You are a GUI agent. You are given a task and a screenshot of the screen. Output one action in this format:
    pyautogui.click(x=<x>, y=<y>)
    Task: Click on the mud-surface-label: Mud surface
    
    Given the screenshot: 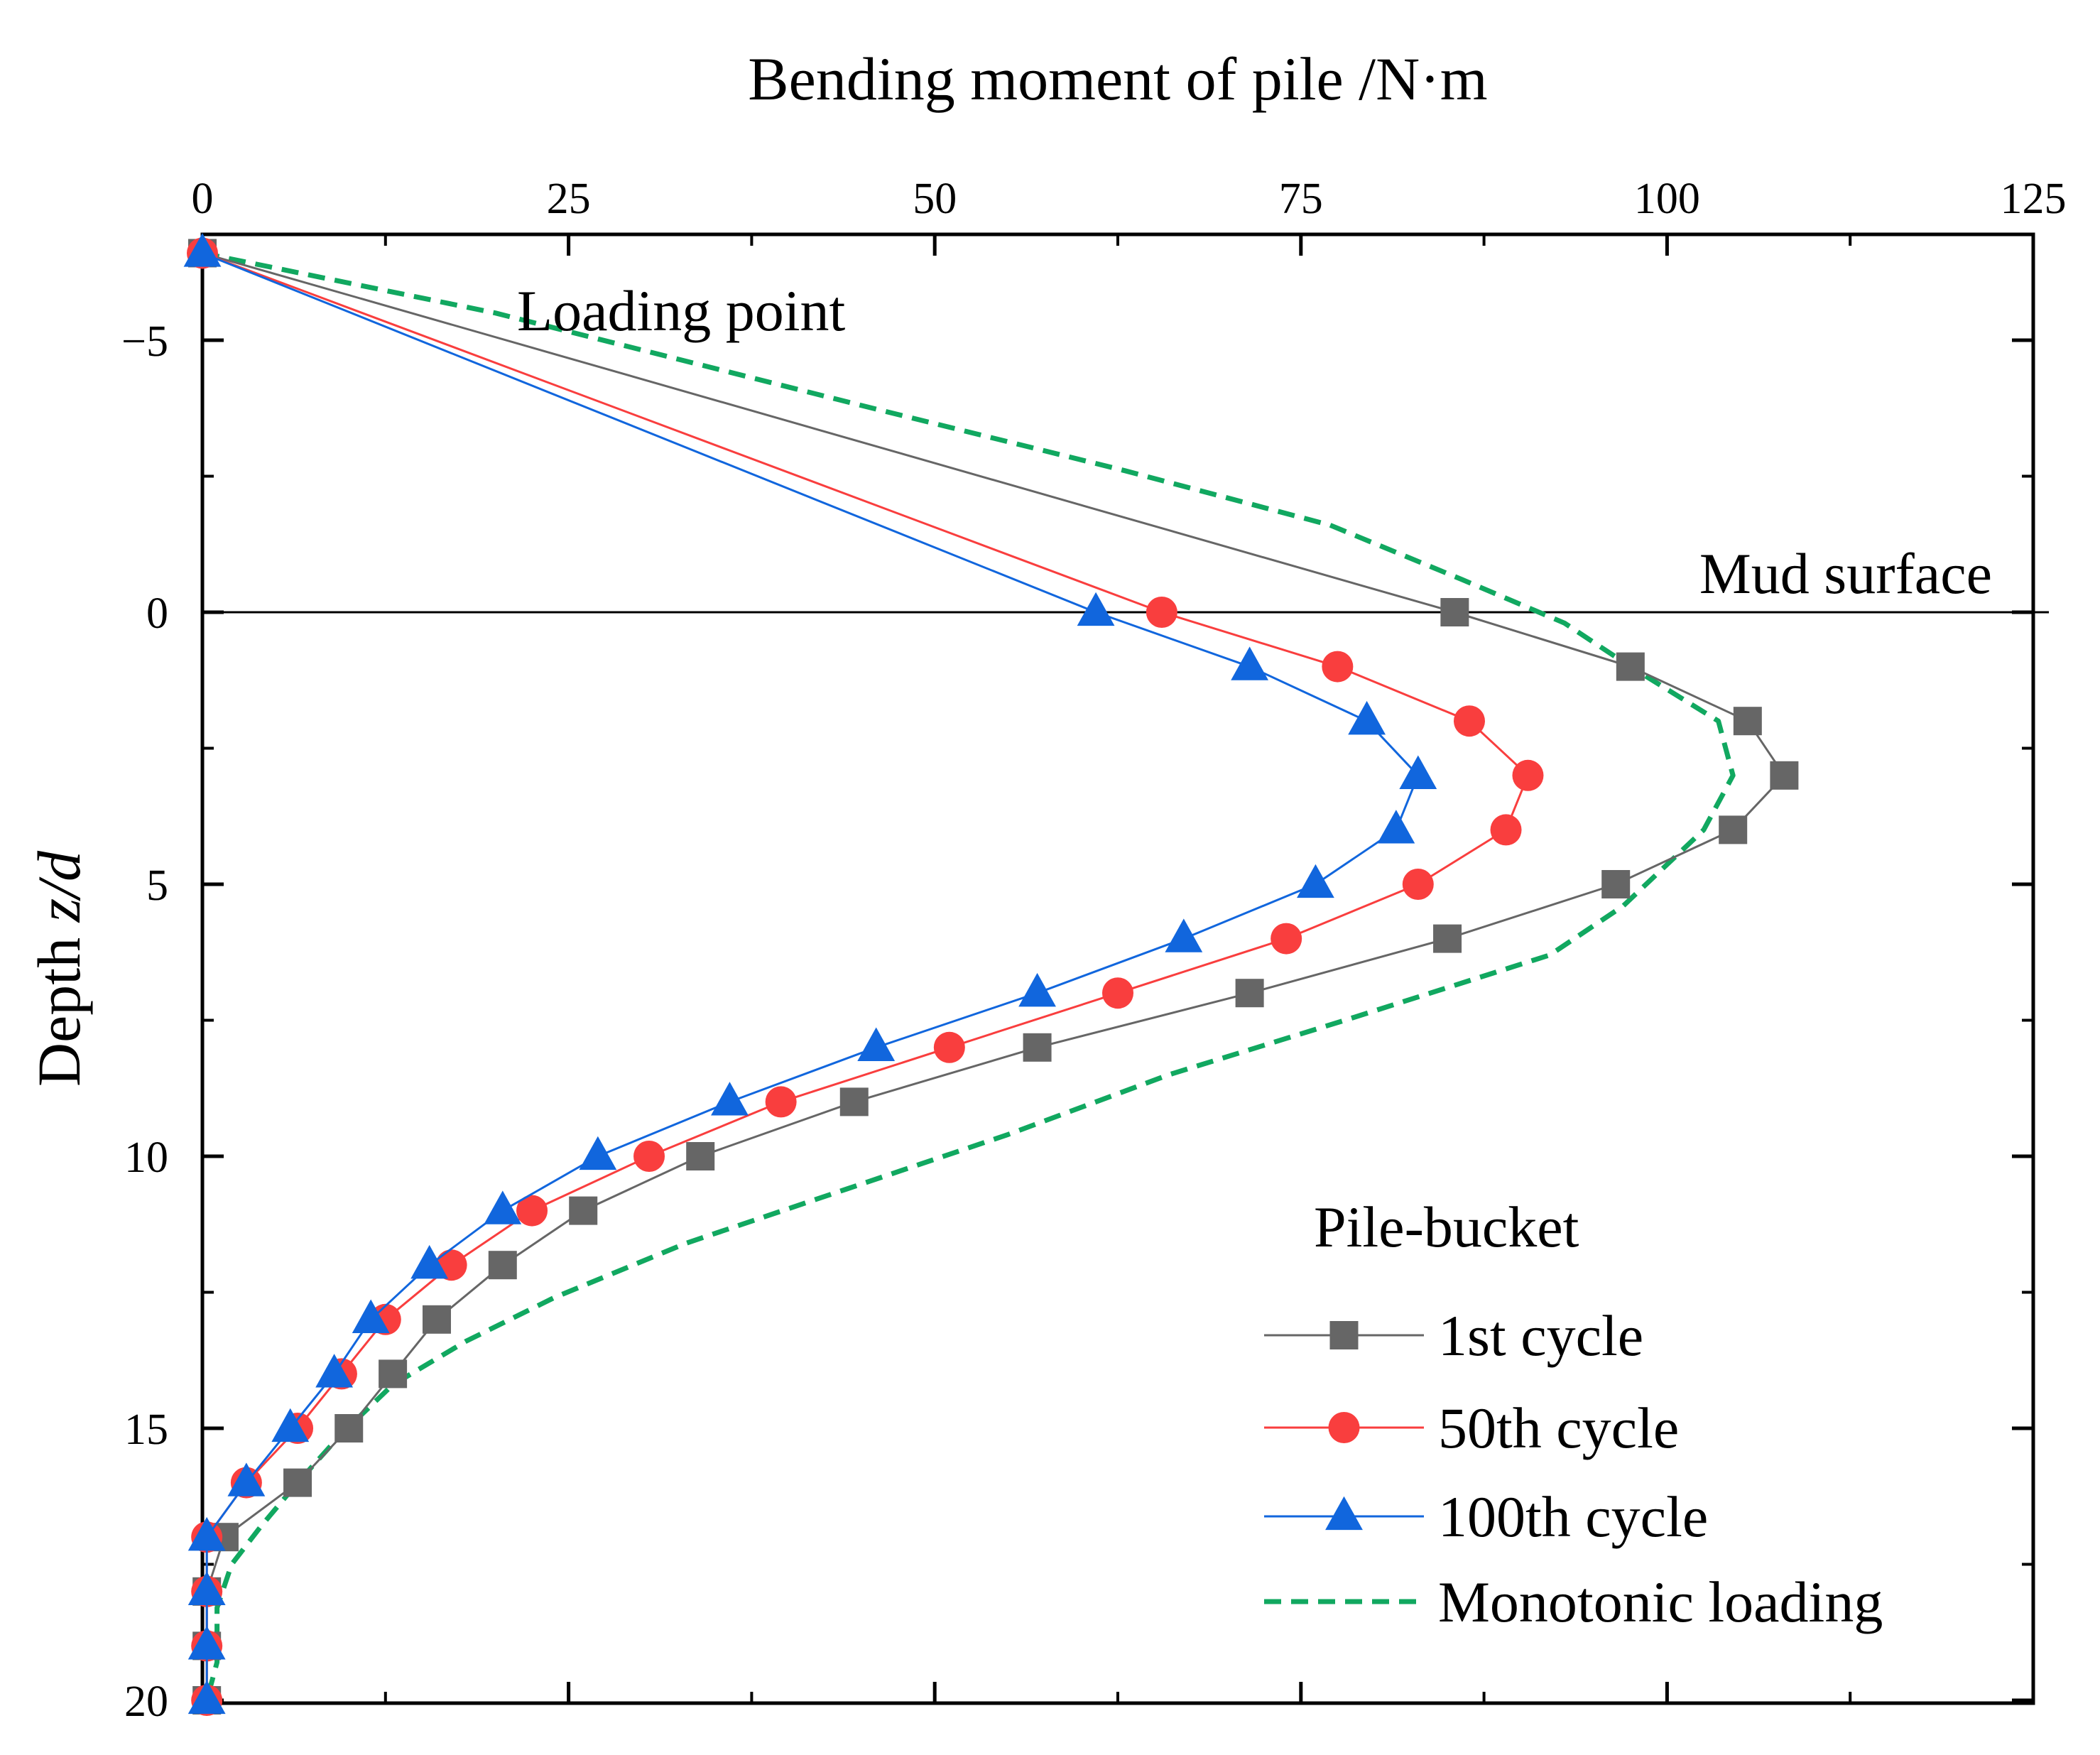 What is the action you would take?
    pyautogui.click(x=1845, y=573)
    